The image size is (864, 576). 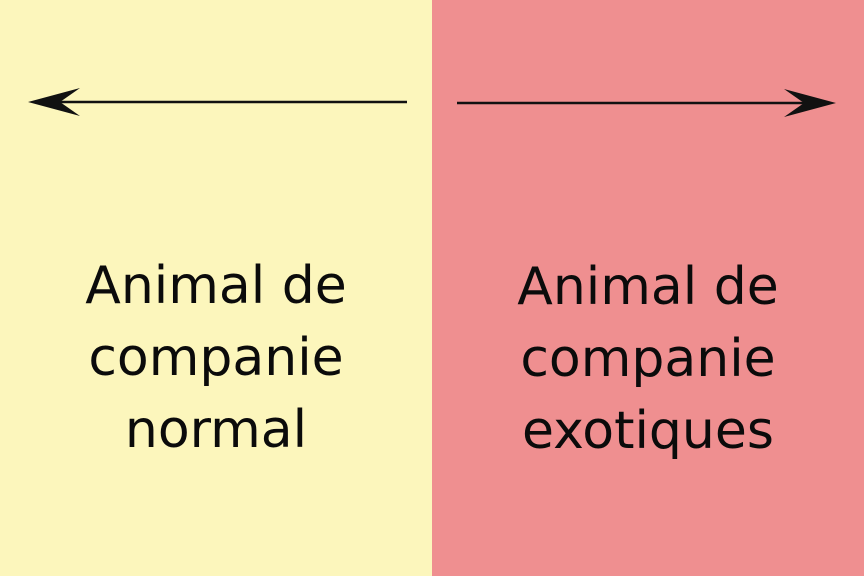 I want to click on left-label-line: companie, so click(x=216, y=358).